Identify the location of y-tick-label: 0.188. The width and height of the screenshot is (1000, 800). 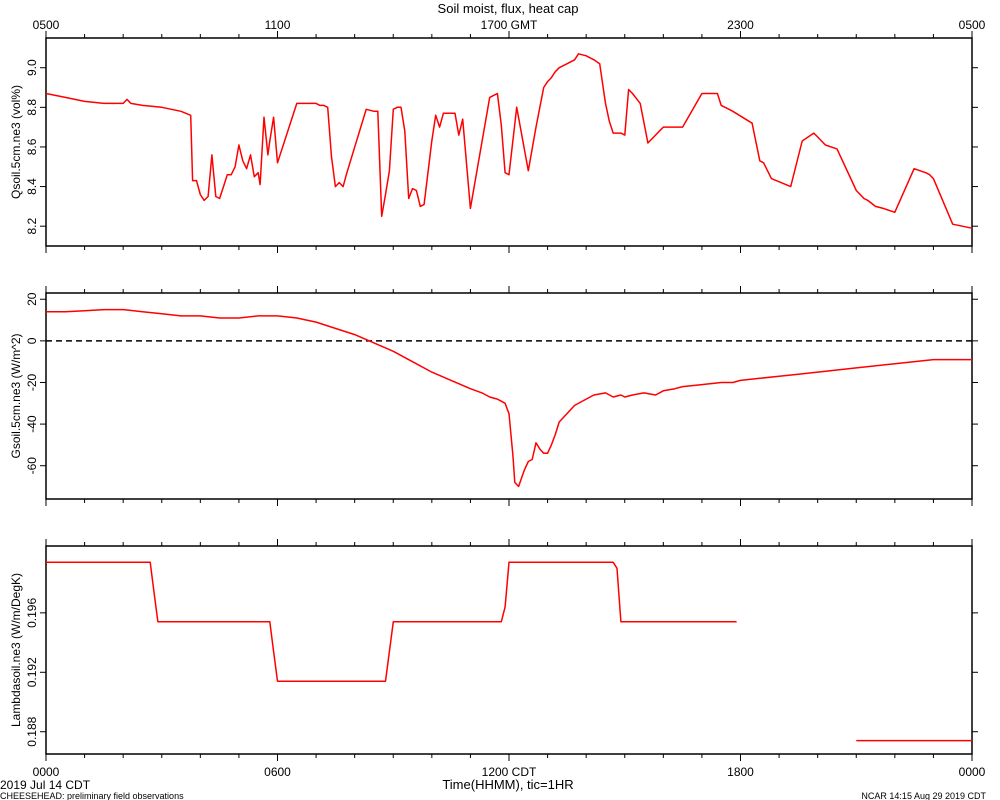
(32, 731).